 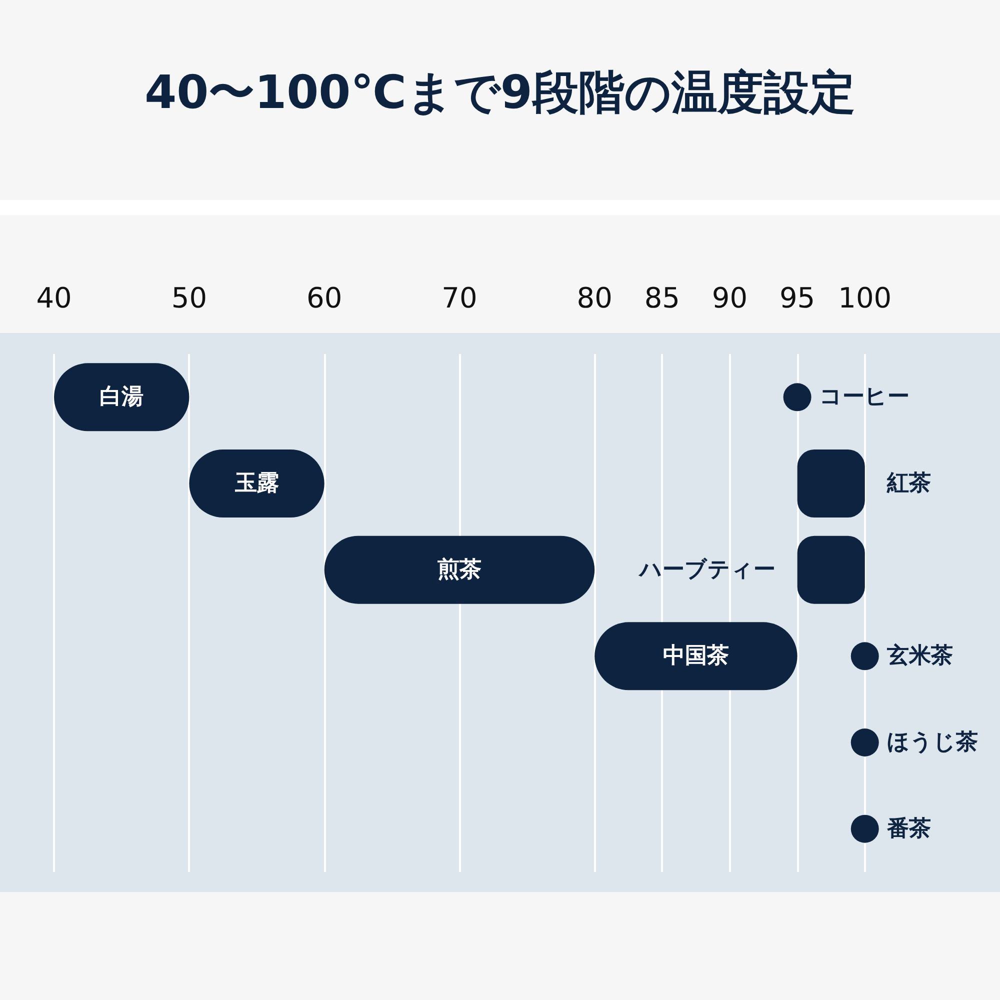 I want to click on data-label: ハーブティー, so click(x=706, y=569).